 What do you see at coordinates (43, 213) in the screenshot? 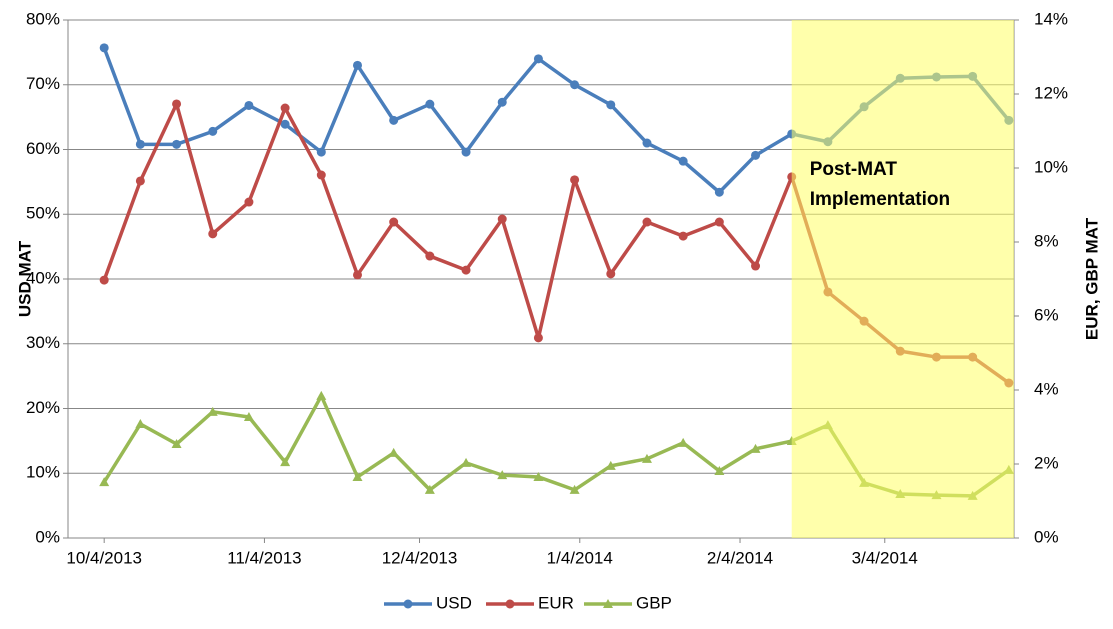
I see `y-tick-label: 50%` at bounding box center [43, 213].